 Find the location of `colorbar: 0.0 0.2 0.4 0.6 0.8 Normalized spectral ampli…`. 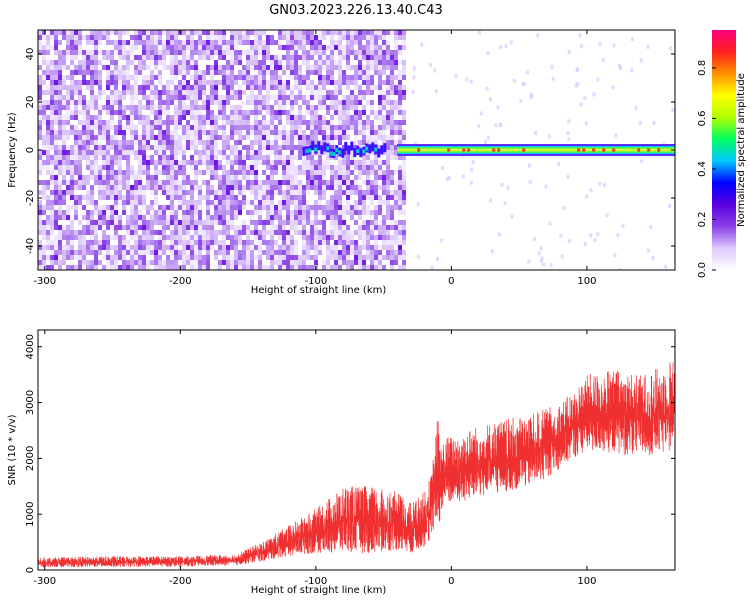

colorbar: 0.0 0.2 0.4 0.6 0.8 Normalized spectral ampli… is located at coordinates (722, 154).